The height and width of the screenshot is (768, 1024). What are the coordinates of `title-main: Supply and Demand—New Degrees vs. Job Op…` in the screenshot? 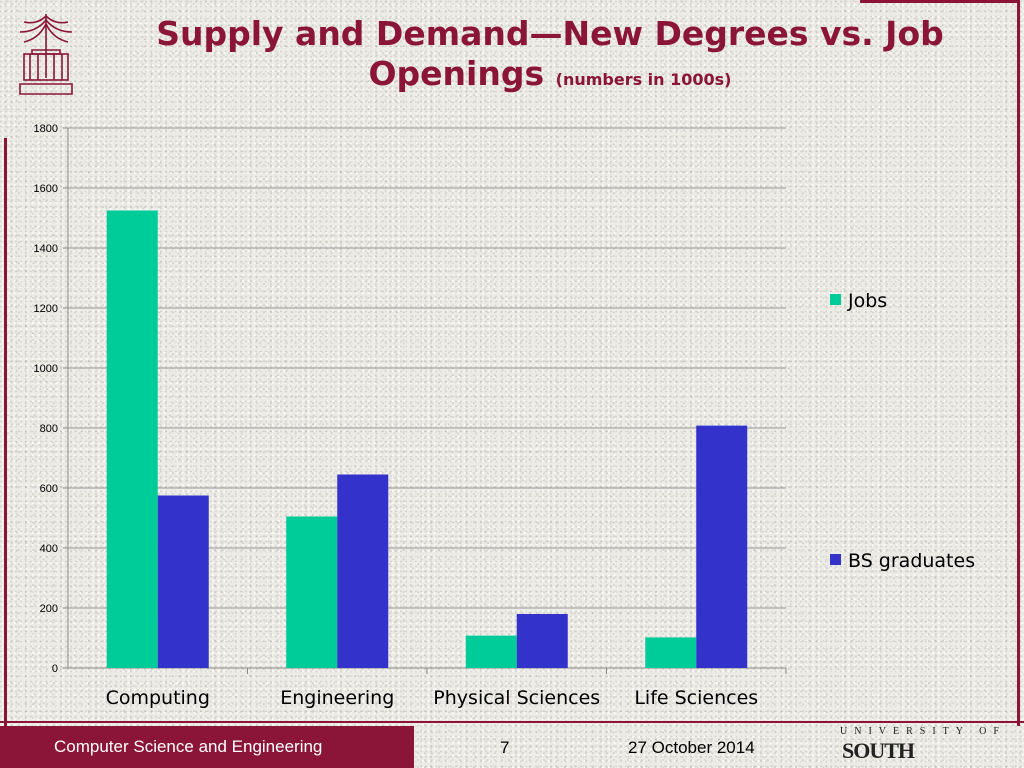 It's located at (550, 53).